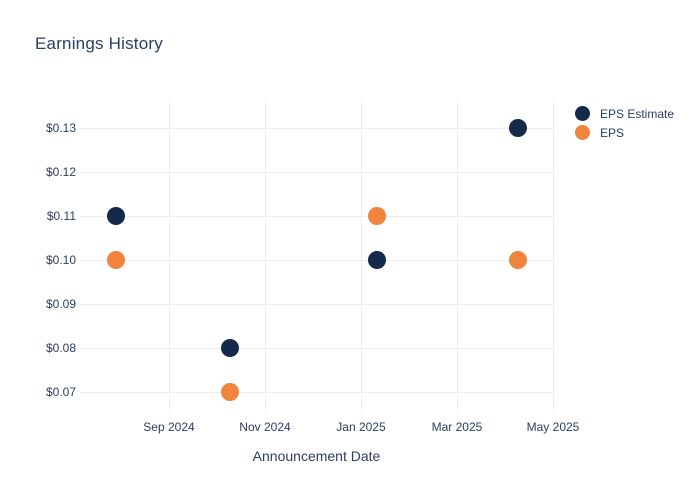  Describe the element at coordinates (60, 127) in the screenshot. I see `y-tick-label: $0.13` at that location.